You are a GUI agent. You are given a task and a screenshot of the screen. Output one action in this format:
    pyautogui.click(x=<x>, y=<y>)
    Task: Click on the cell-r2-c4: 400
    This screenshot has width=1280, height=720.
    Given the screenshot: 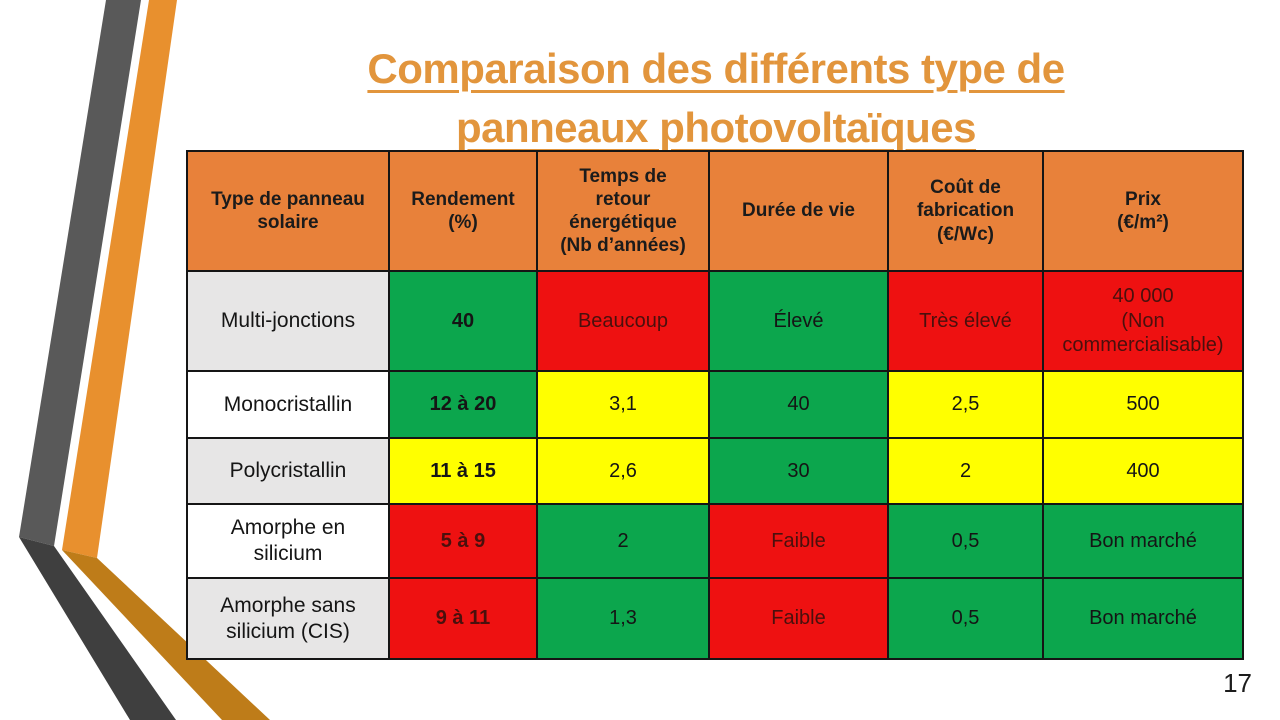 What is the action you would take?
    pyautogui.click(x=1143, y=471)
    